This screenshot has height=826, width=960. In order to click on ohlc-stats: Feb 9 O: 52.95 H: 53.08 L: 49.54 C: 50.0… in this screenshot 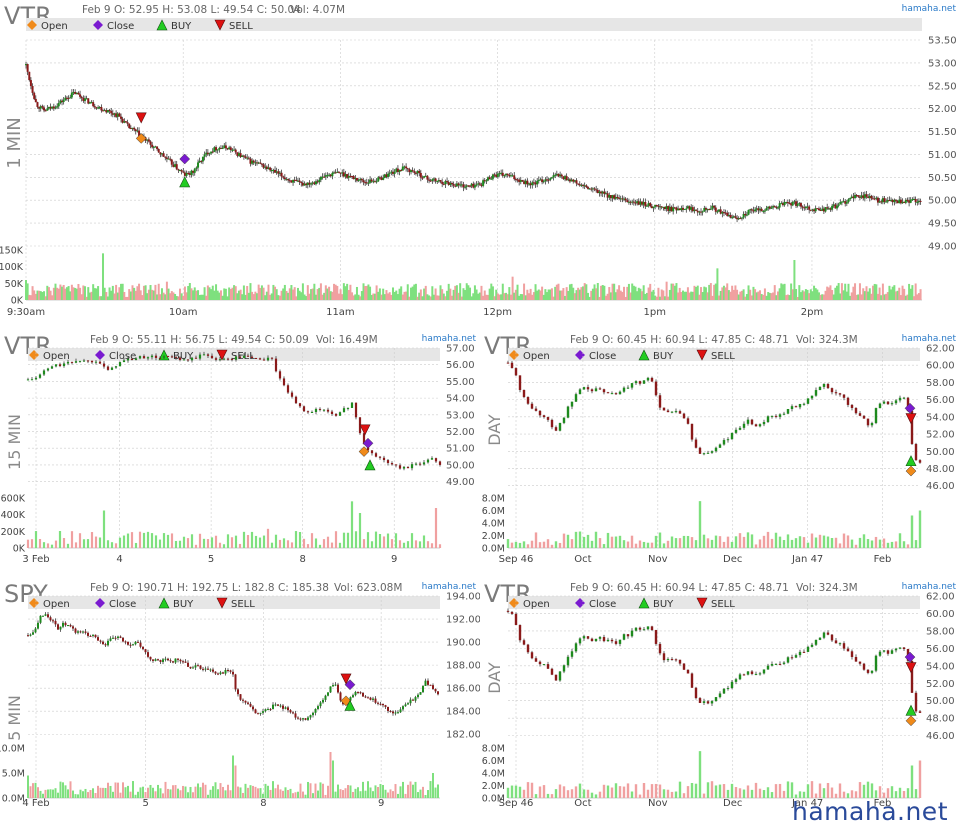, I will do `click(191, 10)`.